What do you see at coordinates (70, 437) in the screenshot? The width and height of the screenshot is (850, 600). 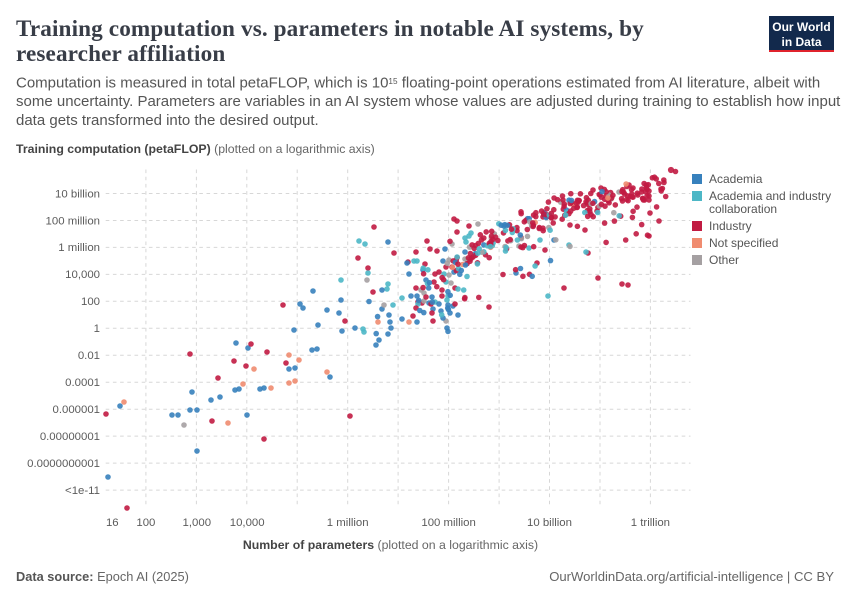 I see `svg-text: 0.00000001` at bounding box center [70, 437].